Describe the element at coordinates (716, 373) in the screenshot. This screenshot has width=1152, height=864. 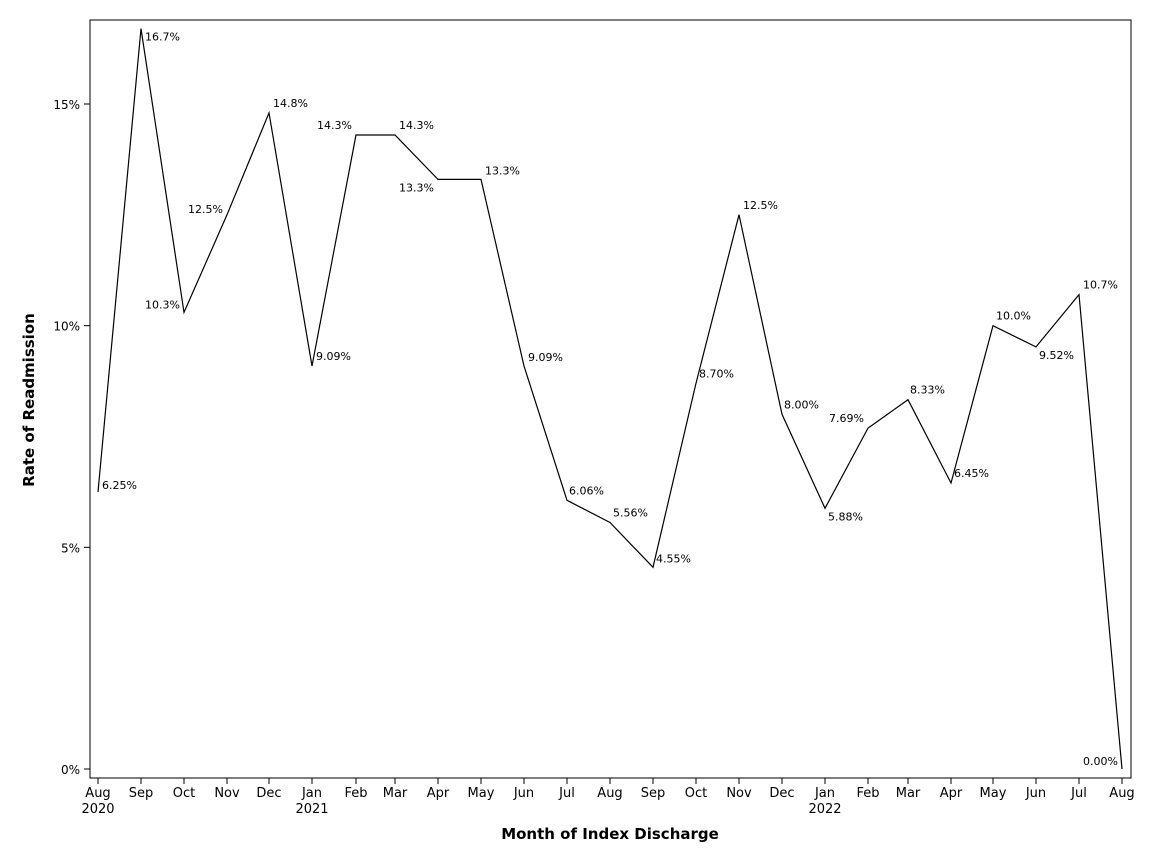
I see `data-label: 8.70%` at that location.